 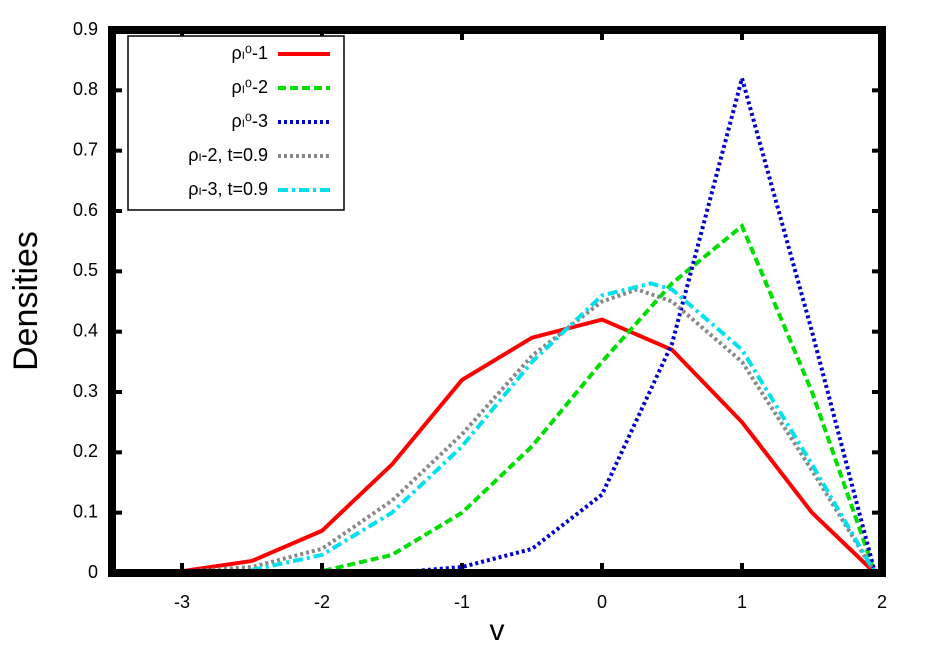 I want to click on legend-label: ρₗ-3, t=0.9, so click(x=228, y=189).